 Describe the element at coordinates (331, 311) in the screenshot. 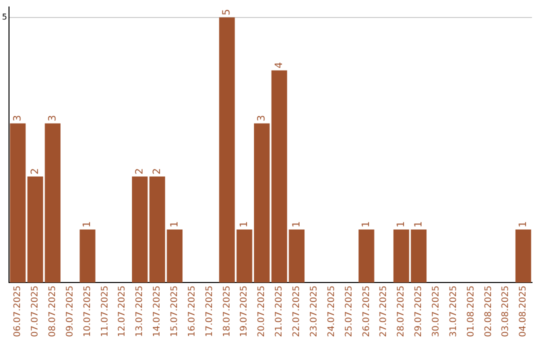

I see `x-tick-label: 24.07.2025` at that location.